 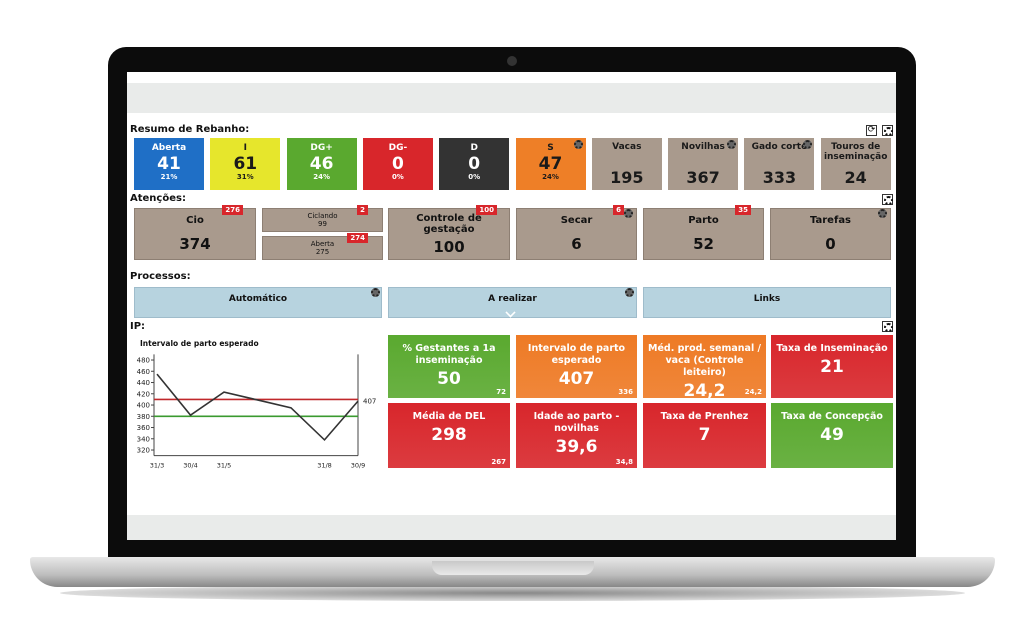 I want to click on attention-tile: Parto 52 35, so click(x=703, y=232).